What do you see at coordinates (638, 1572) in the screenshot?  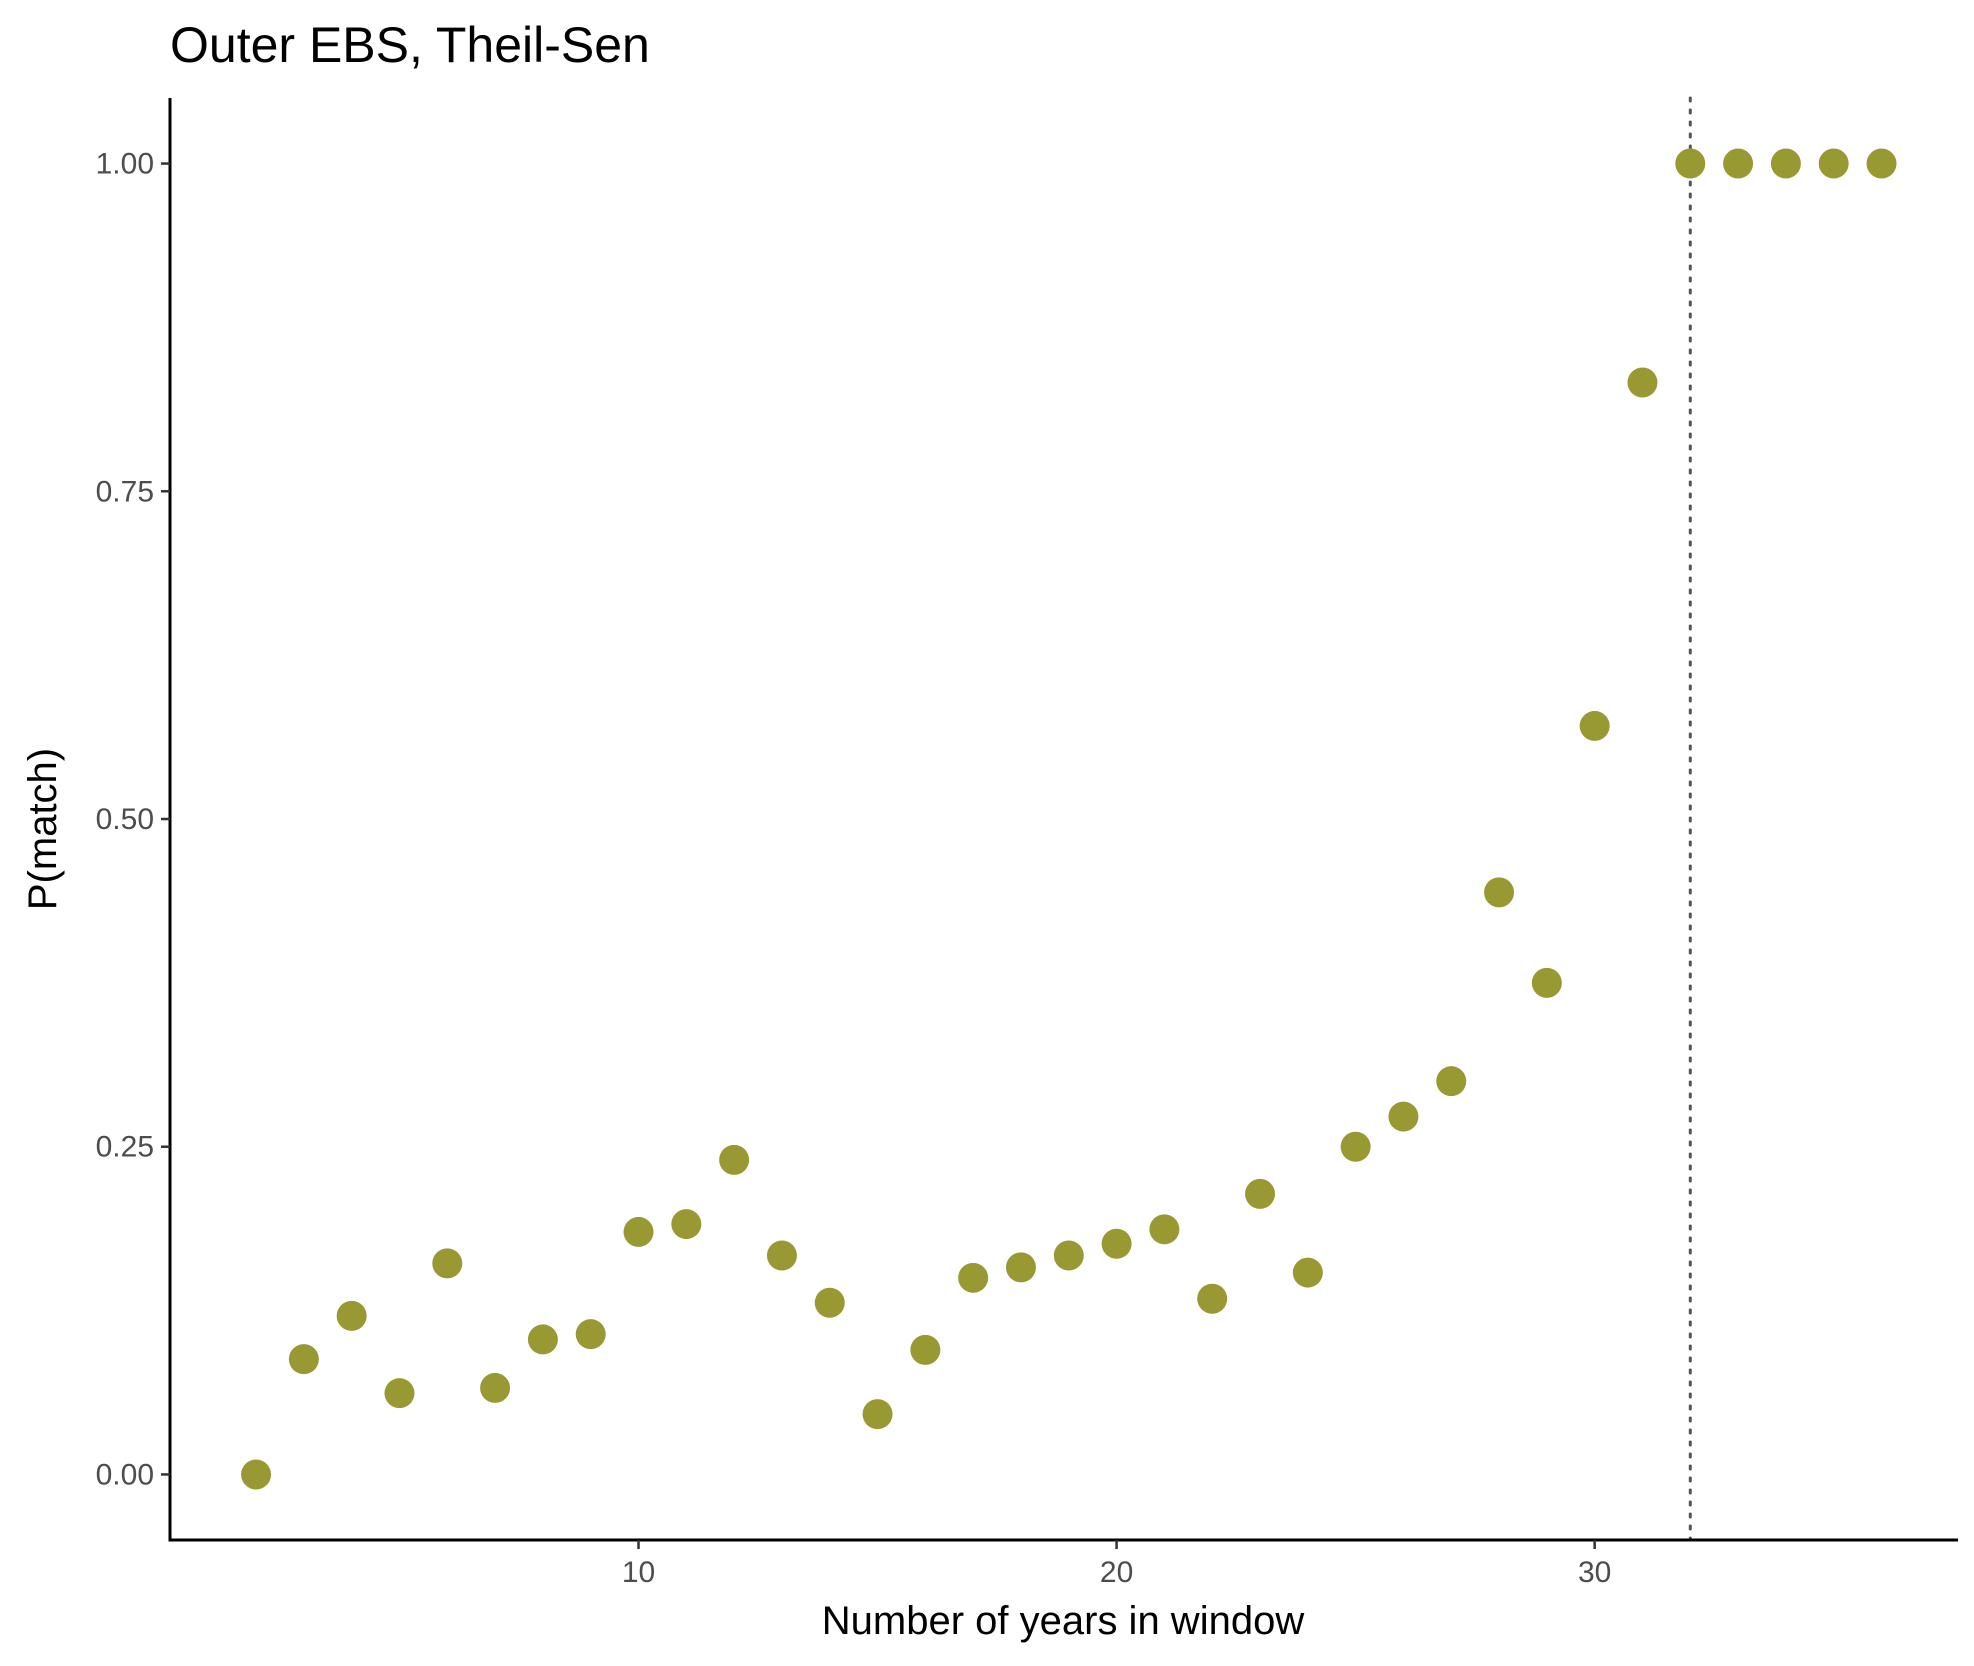 I see `x-tick-label: 10` at bounding box center [638, 1572].